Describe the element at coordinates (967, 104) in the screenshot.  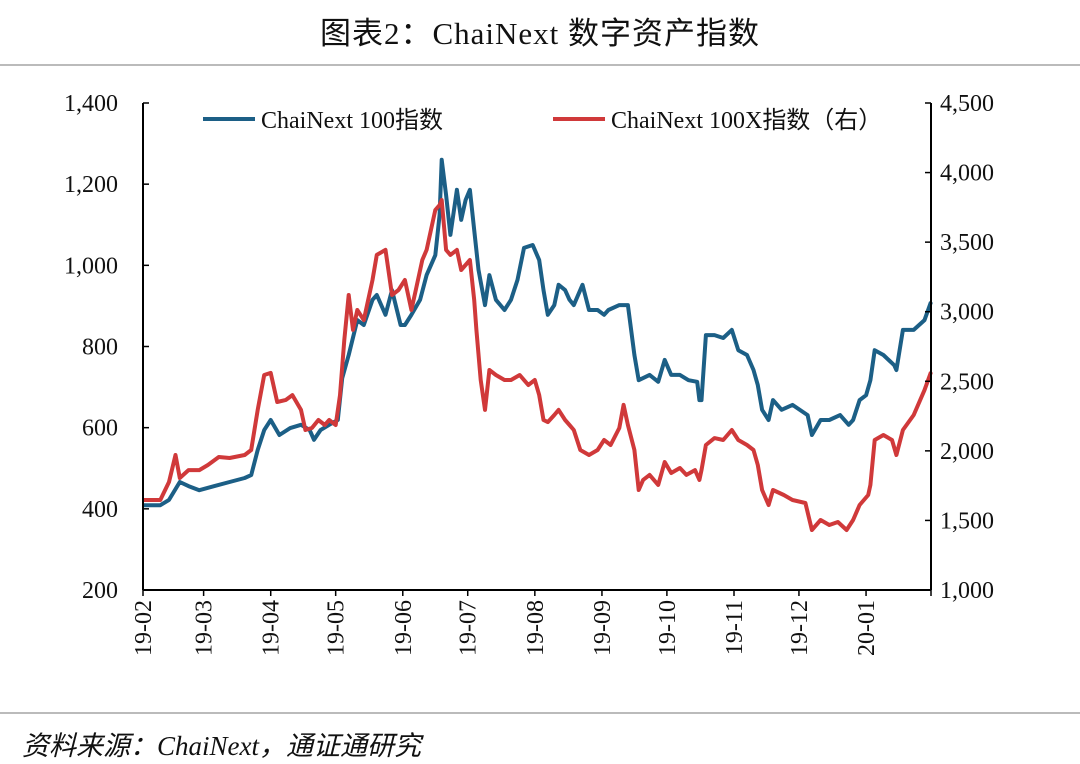
I see `y-right-tick-label: 4,500` at that location.